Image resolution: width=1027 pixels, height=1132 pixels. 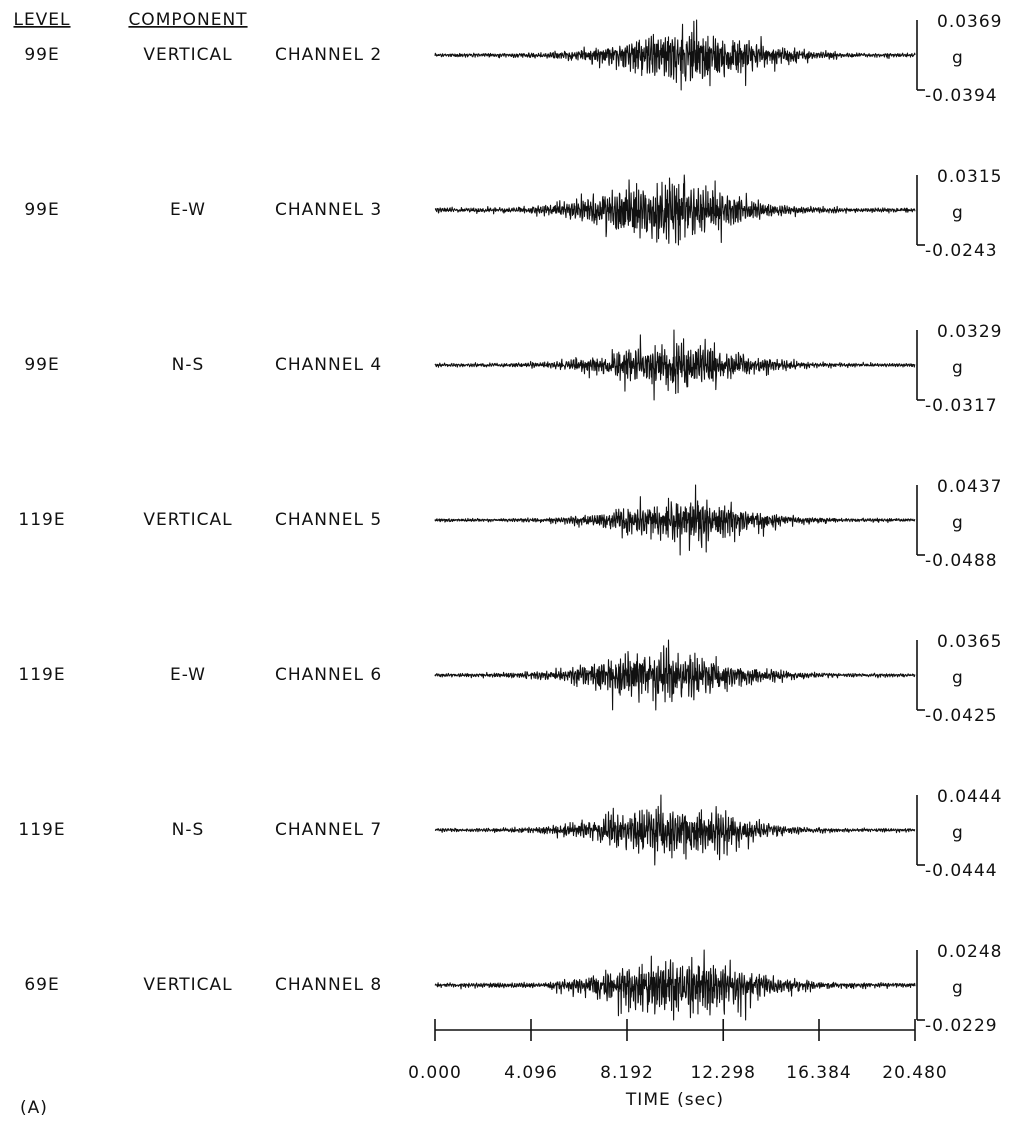 What do you see at coordinates (961, 716) in the screenshot?
I see `min-label: -0.0425` at bounding box center [961, 716].